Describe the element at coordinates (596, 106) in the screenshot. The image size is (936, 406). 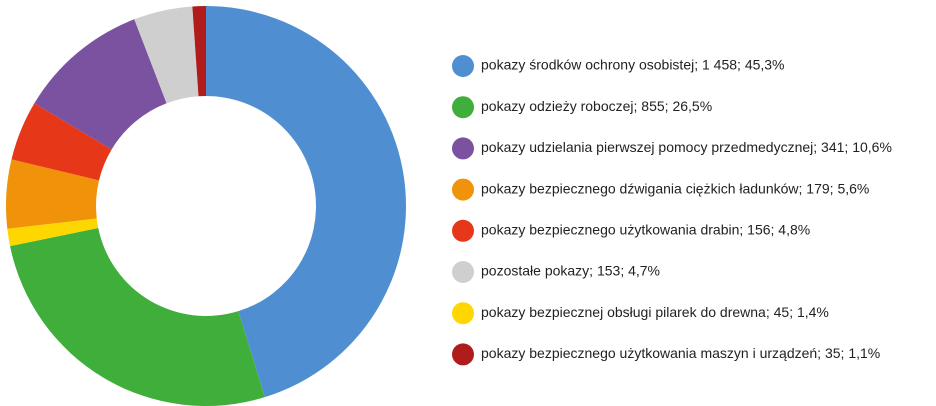
I see `legend-label: pokazy odzieży roboczej; 855; 26,5%` at that location.